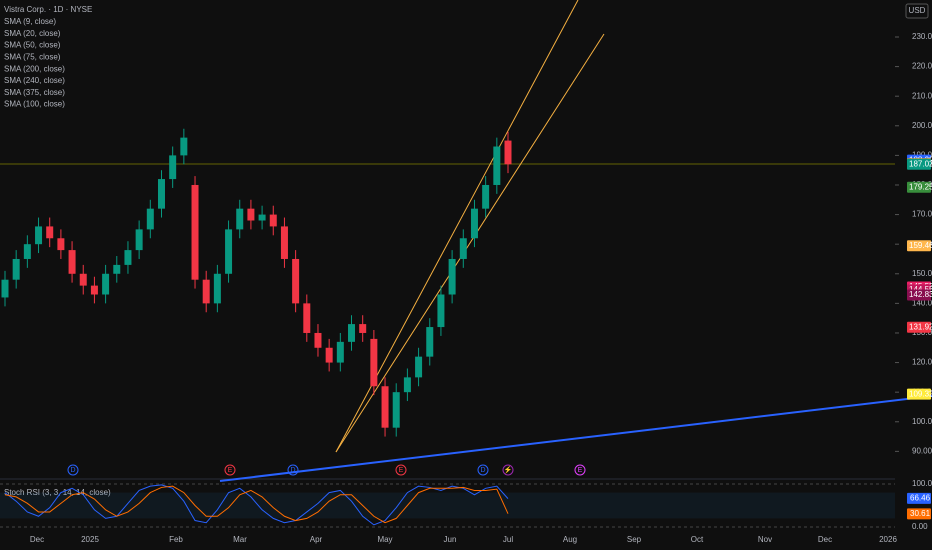 The height and width of the screenshot is (550, 932). Describe the element at coordinates (634, 539) in the screenshot. I see `time-label: Sep` at that location.